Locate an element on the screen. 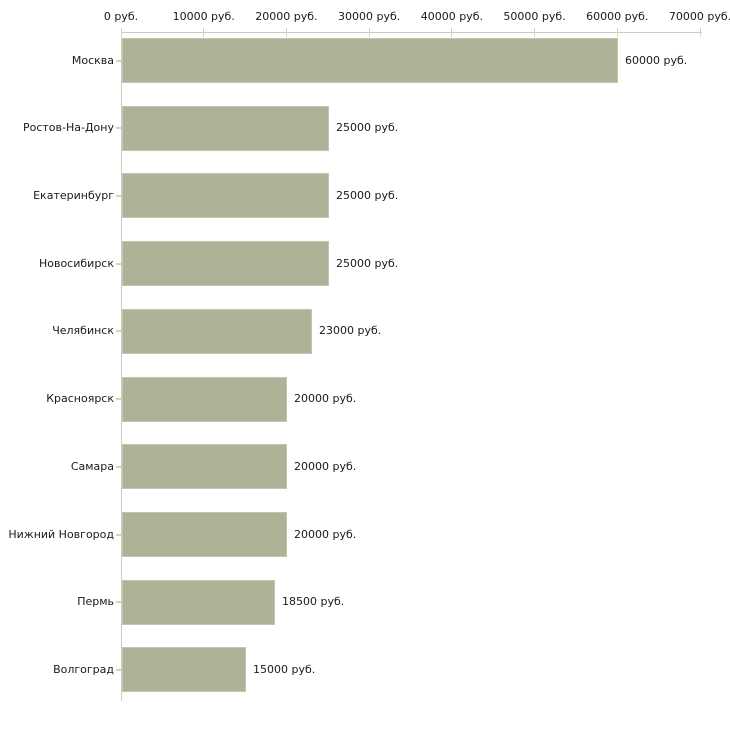  x-axis-tick-label: 60000 руб. is located at coordinates (617, 16).